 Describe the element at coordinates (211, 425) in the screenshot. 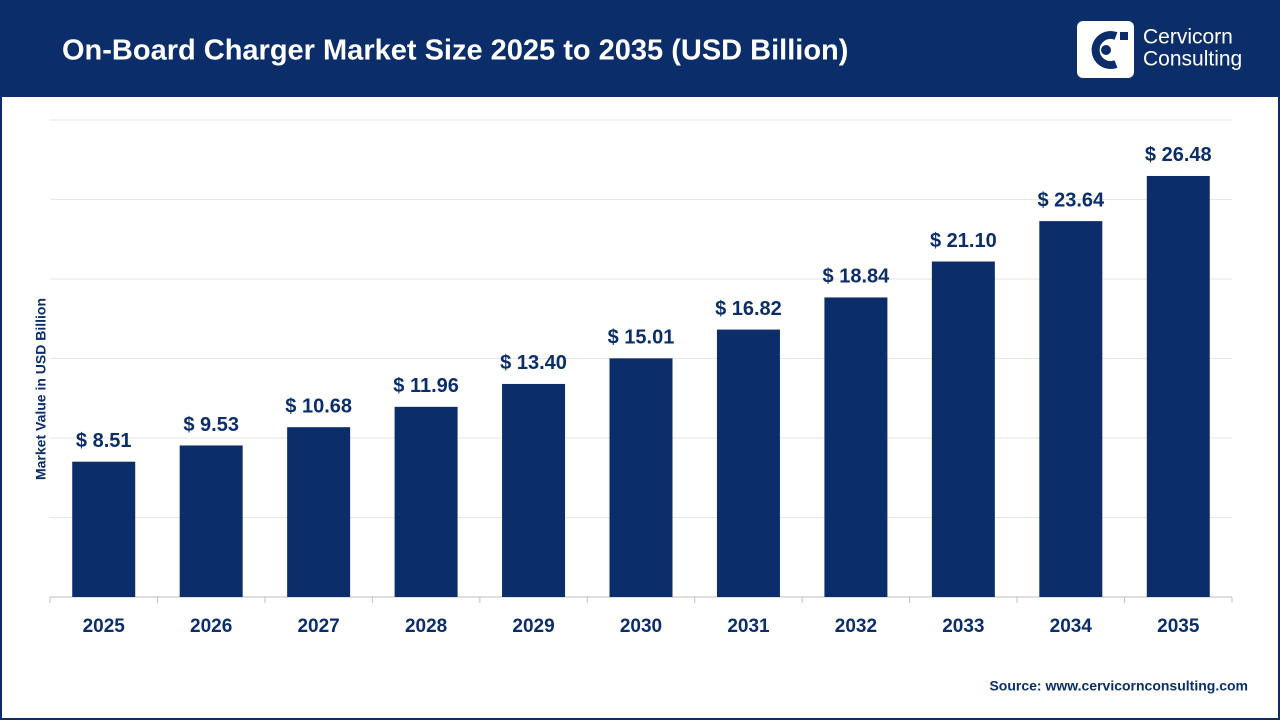

I see `value-label: $ 9.53` at that location.